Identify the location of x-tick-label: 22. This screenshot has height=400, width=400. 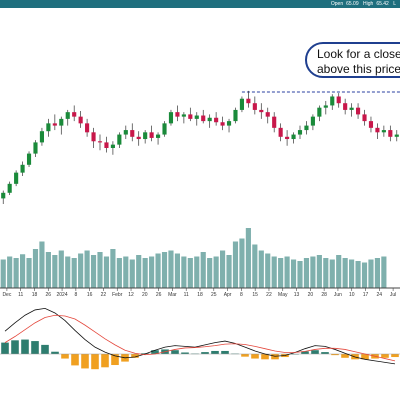
(104, 295).